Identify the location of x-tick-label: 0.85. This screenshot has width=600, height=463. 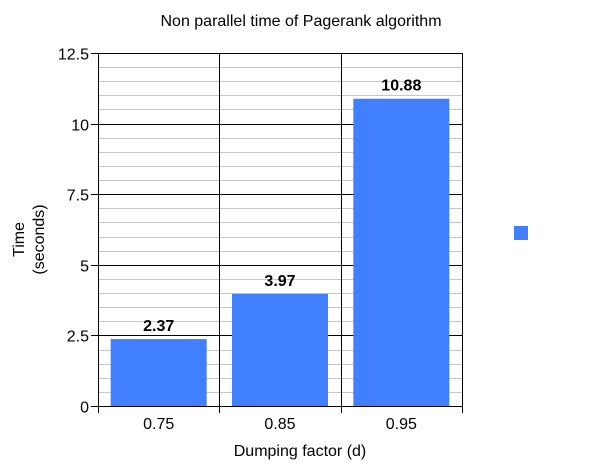
(279, 424).